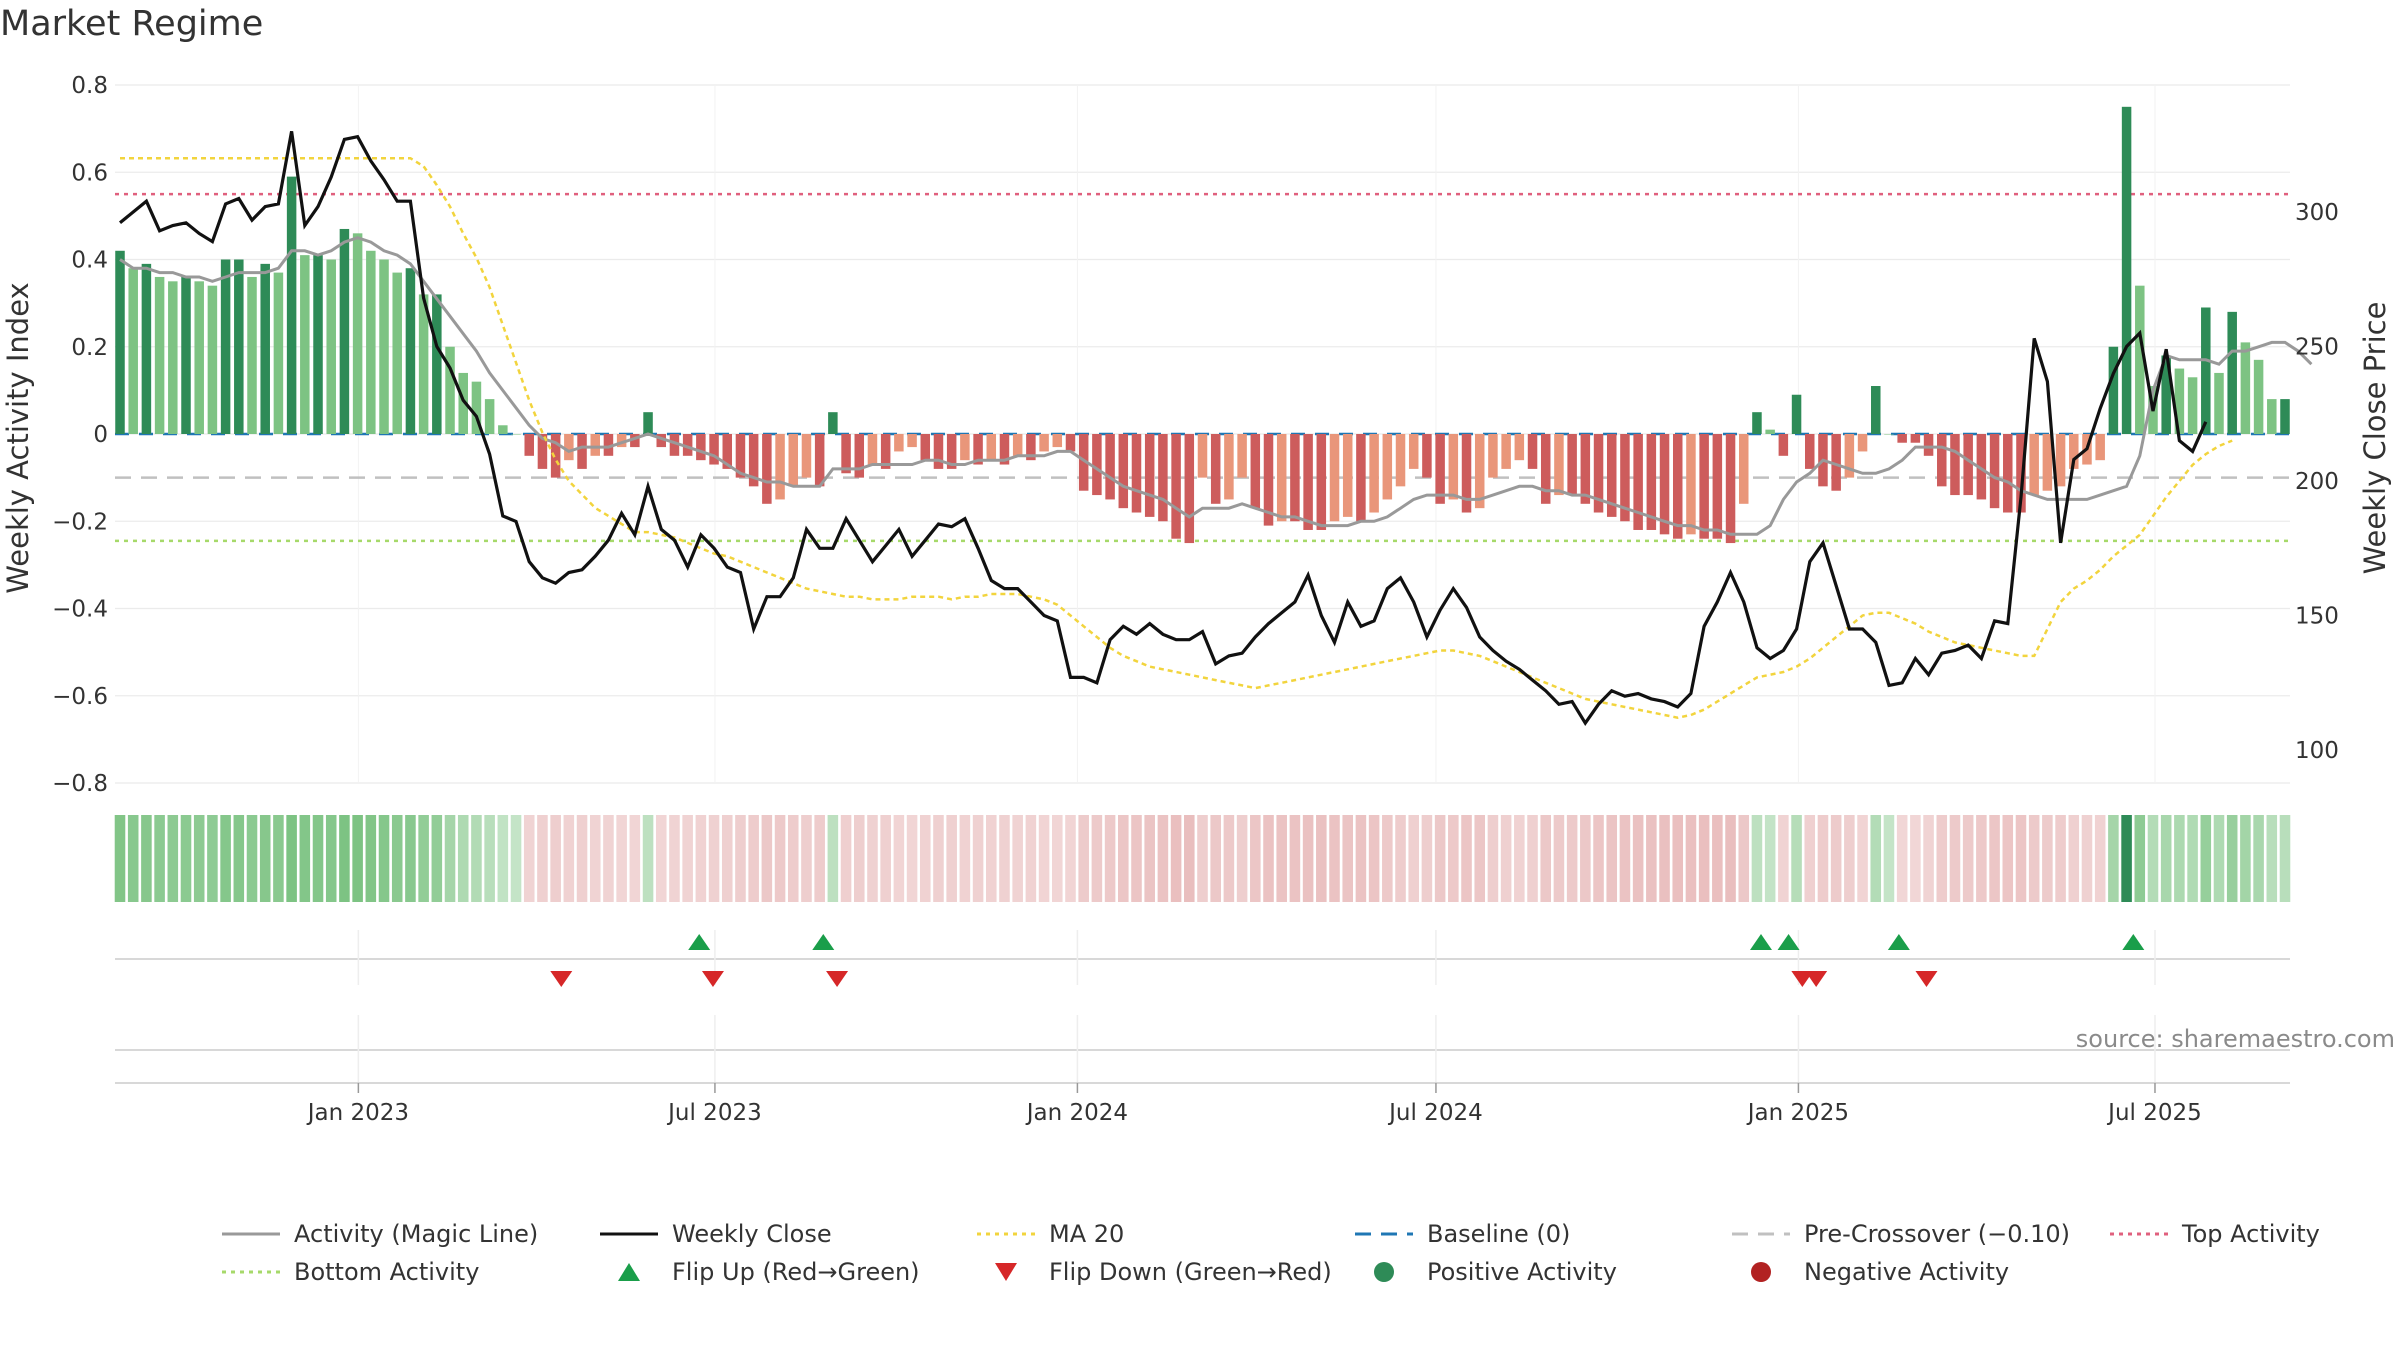 Image resolution: width=2400 pixels, height=1350 pixels. What do you see at coordinates (2317, 751) in the screenshot?
I see `y2-tick-label: 100` at bounding box center [2317, 751].